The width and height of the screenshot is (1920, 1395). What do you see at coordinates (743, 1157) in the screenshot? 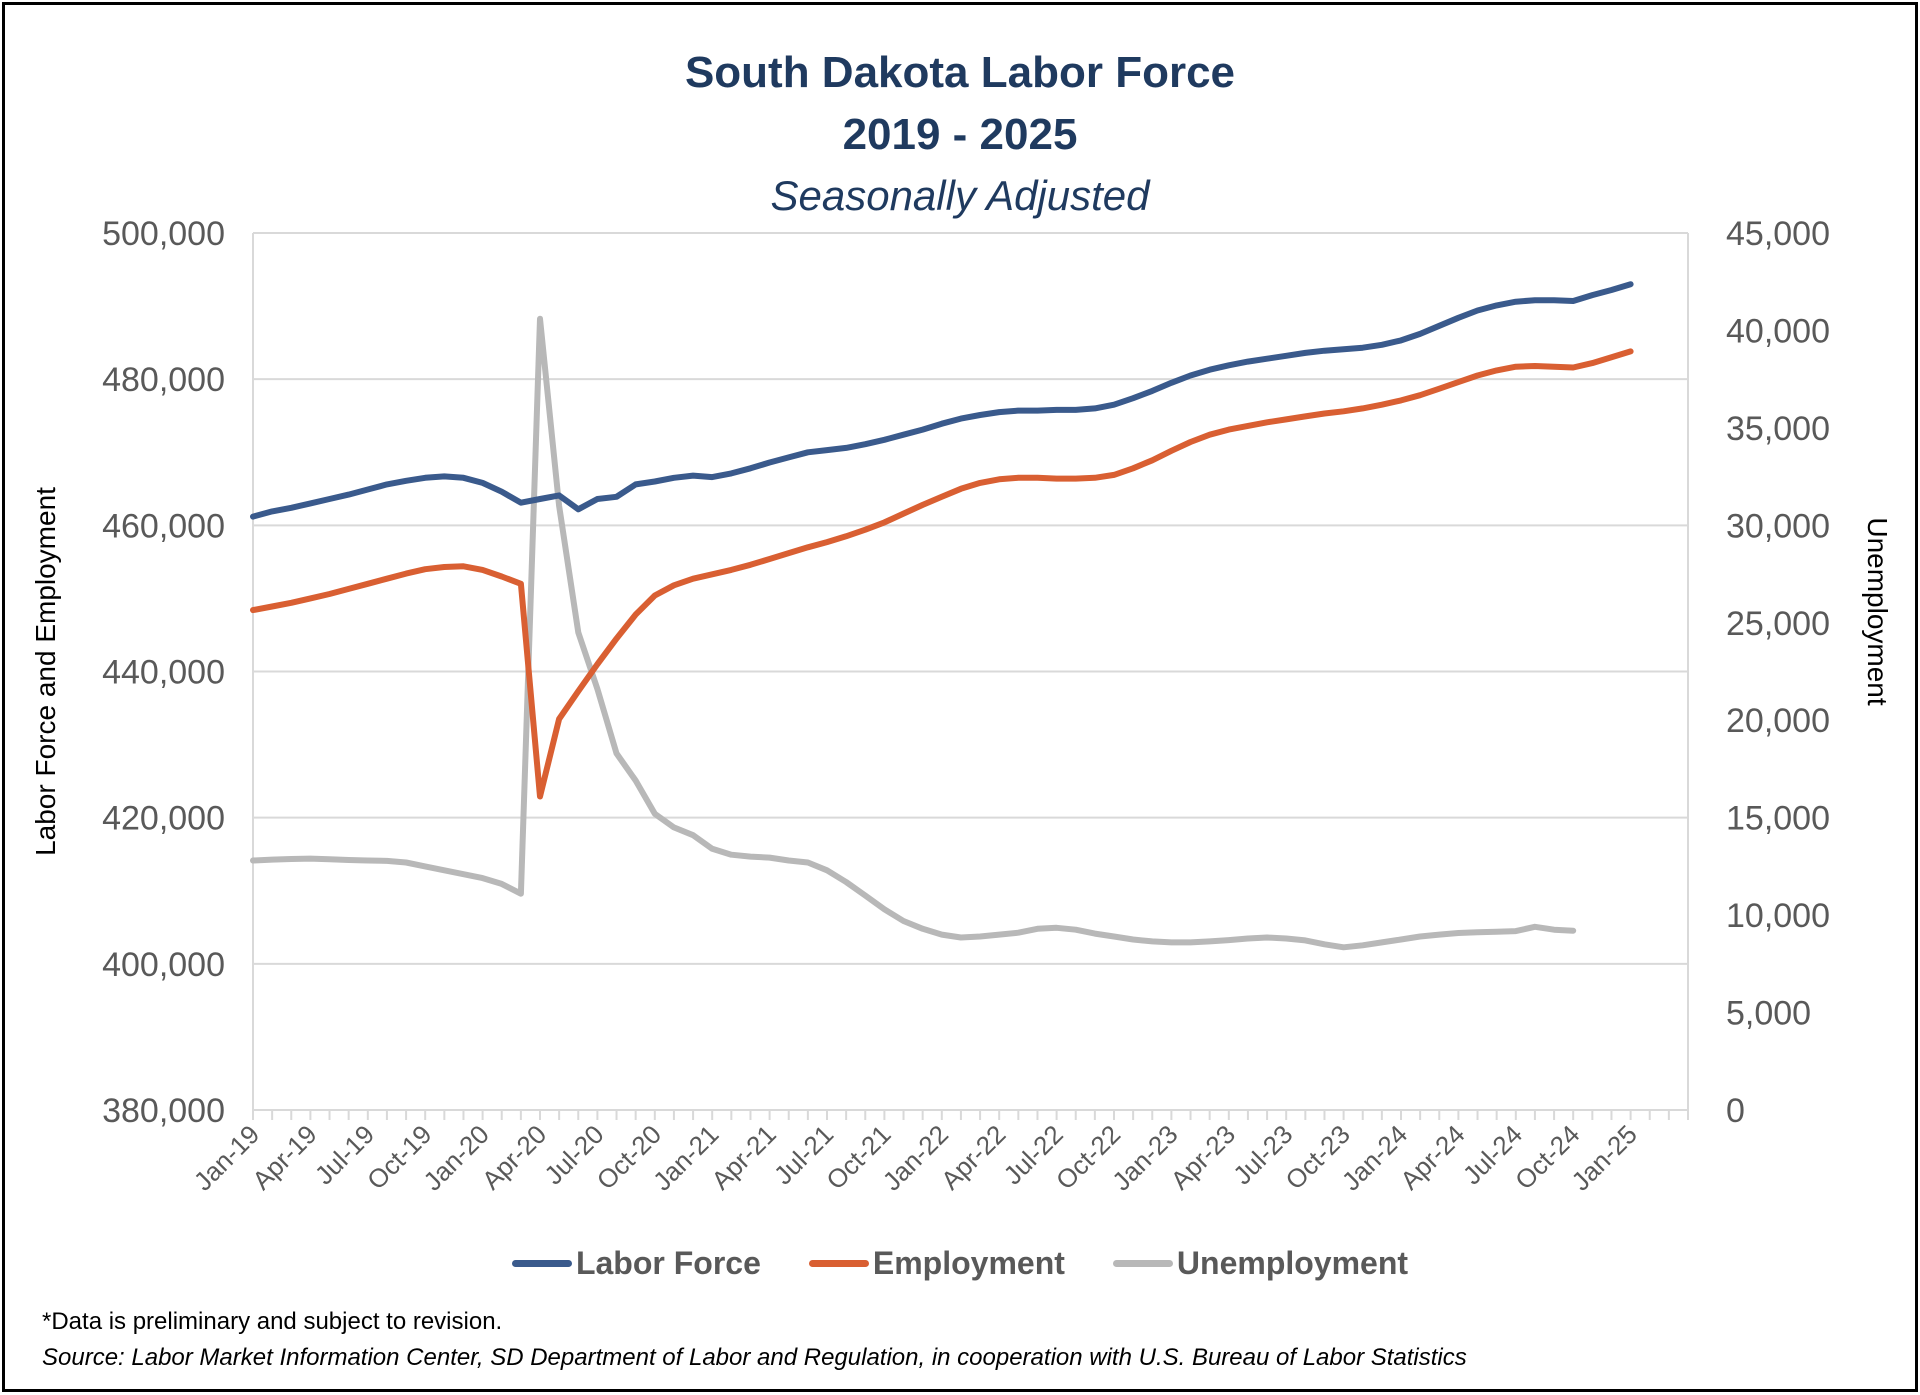
I see `x-tick-label: Apr-21` at bounding box center [743, 1157].